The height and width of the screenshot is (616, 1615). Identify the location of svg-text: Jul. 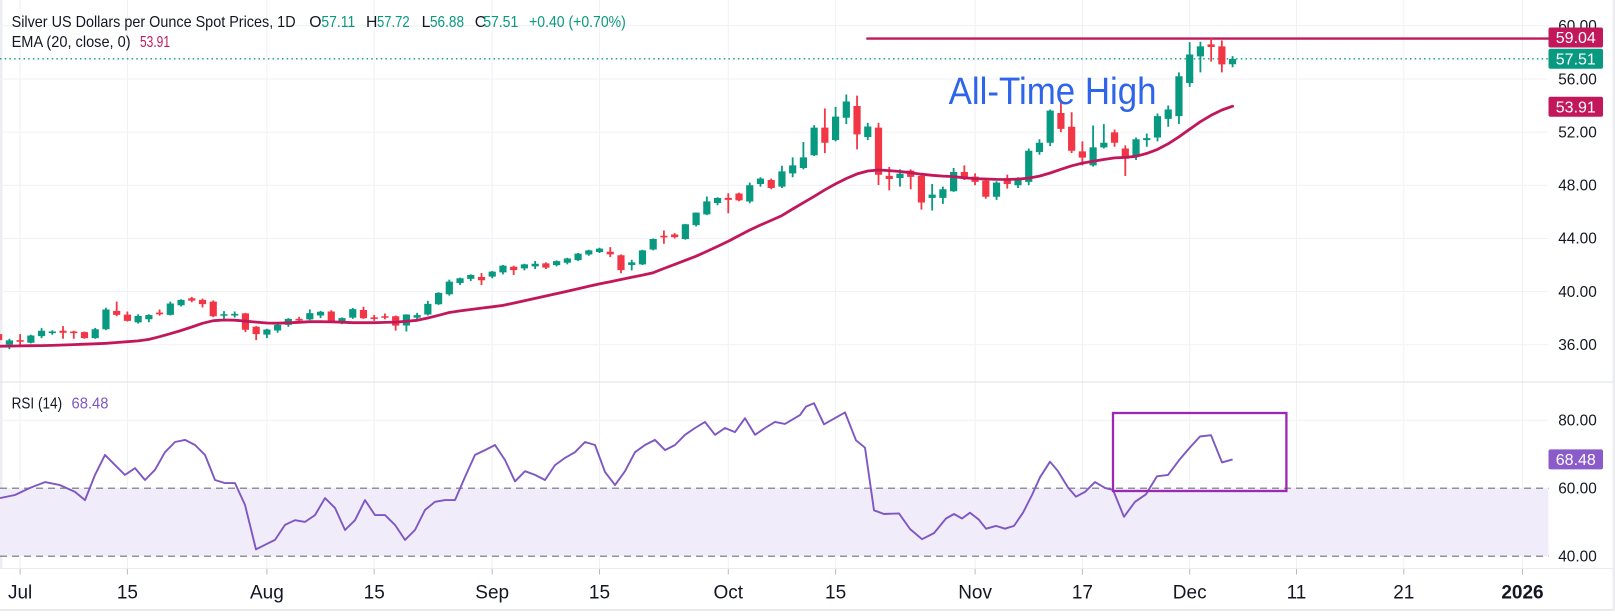
(20, 593).